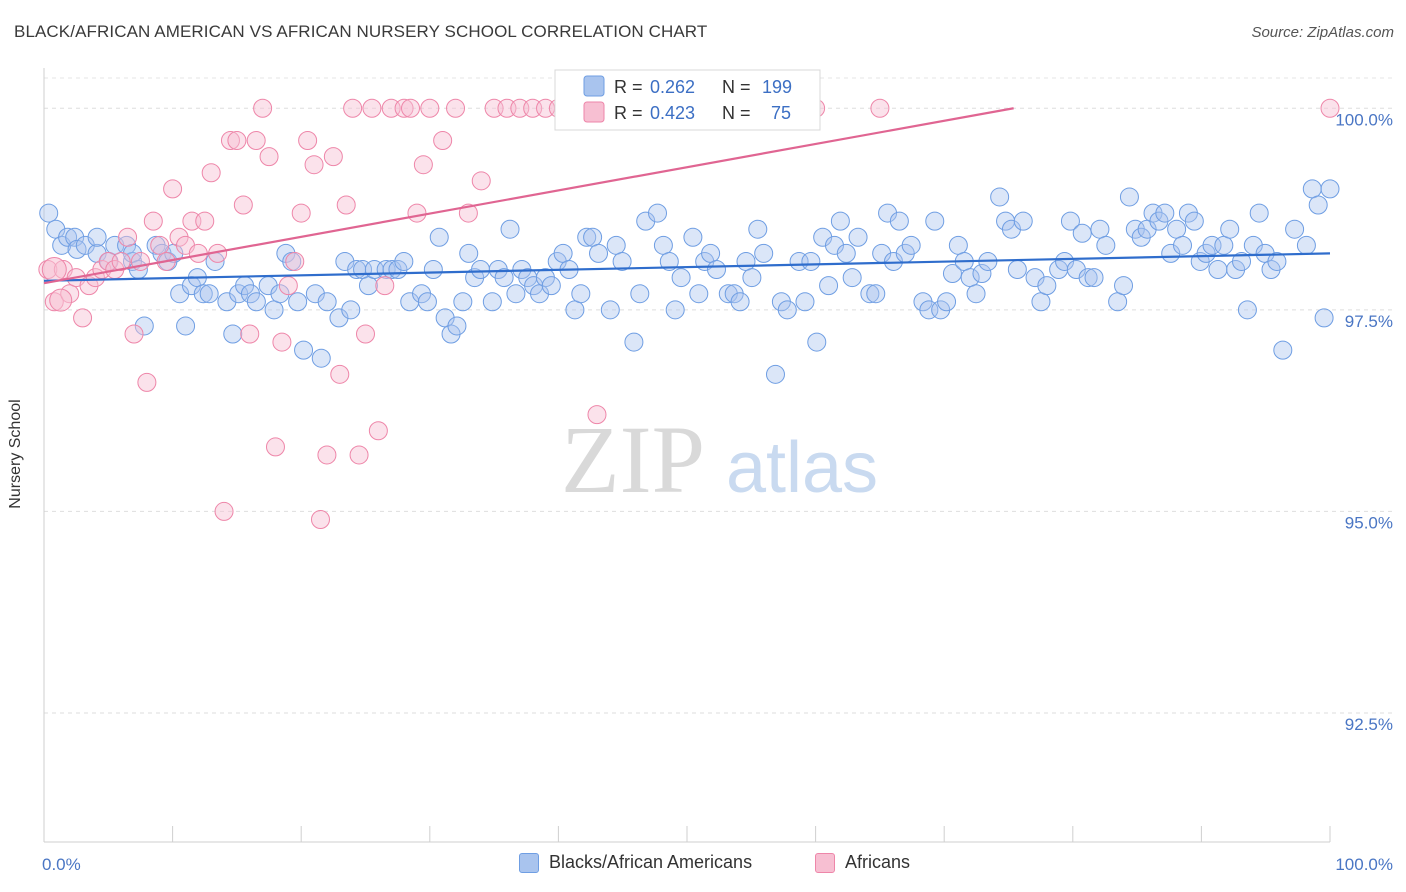 The width and height of the screenshot is (1406, 892). What do you see at coordinates (719, 459) in the screenshot?
I see `watermark: ZIP atlas` at bounding box center [719, 459].